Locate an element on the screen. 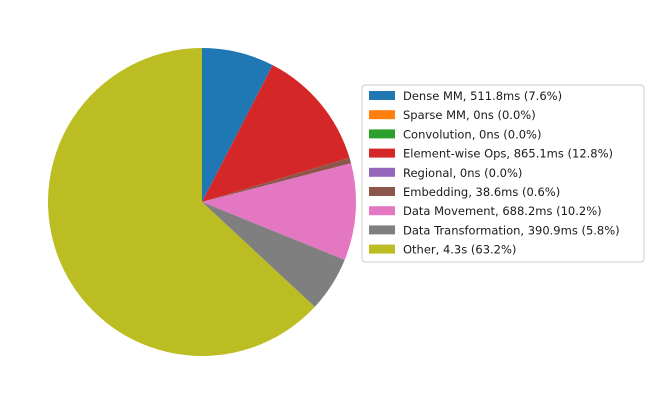 The height and width of the screenshot is (404, 653). legend-label-7: Data Transformation, 390.9ms (5.8%) is located at coordinates (511, 230).